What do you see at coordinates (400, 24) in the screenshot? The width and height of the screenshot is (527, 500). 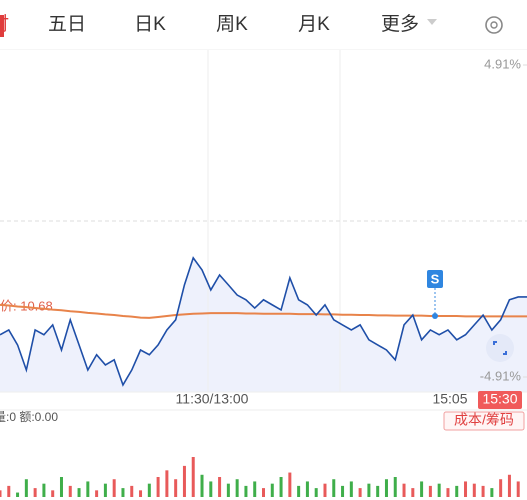 I see `tab: 更多` at bounding box center [400, 24].